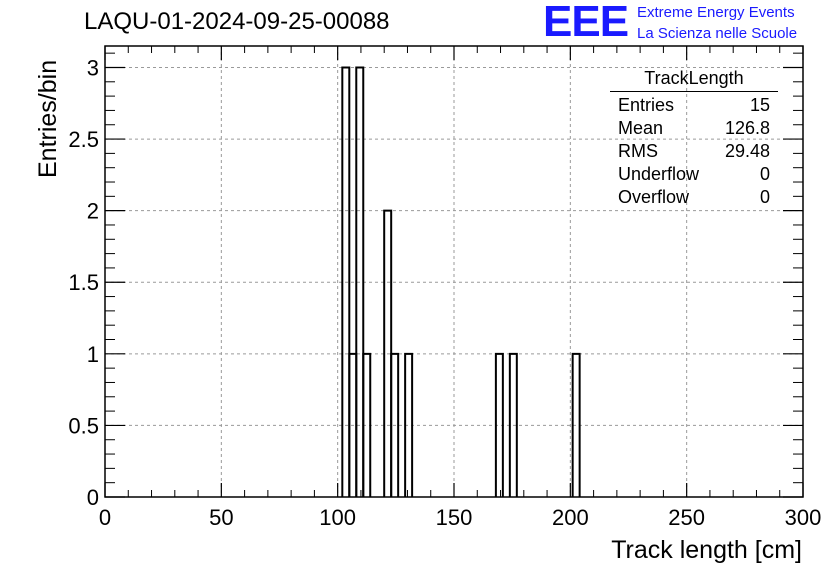 Image resolution: width=836 pixels, height=572 pixels. I want to click on y-tick-label: 3, so click(93, 67).